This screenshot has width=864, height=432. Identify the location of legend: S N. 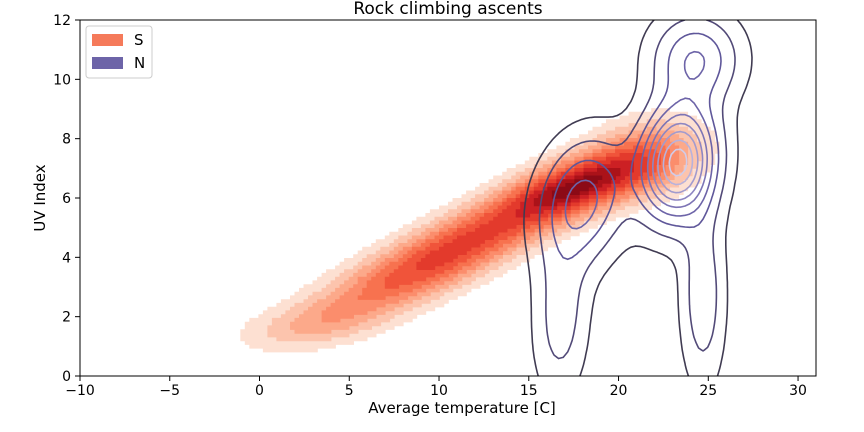
(119, 52).